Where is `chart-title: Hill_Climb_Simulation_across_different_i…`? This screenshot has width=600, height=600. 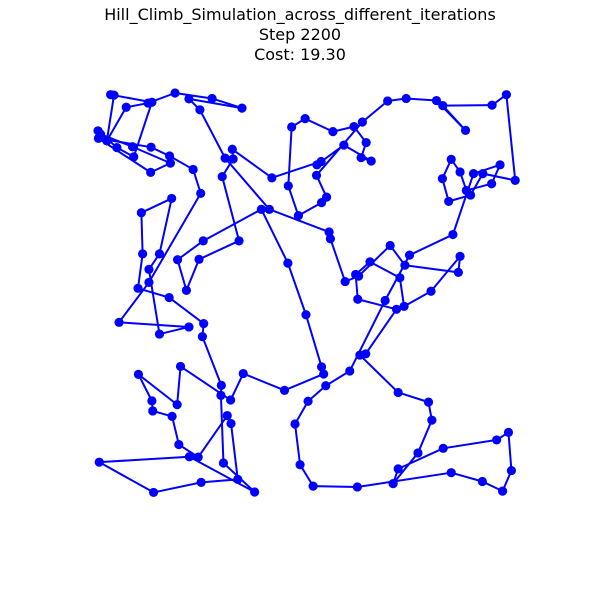 chart-title: Hill_Climb_Simulation_across_different_i… is located at coordinates (300, 14).